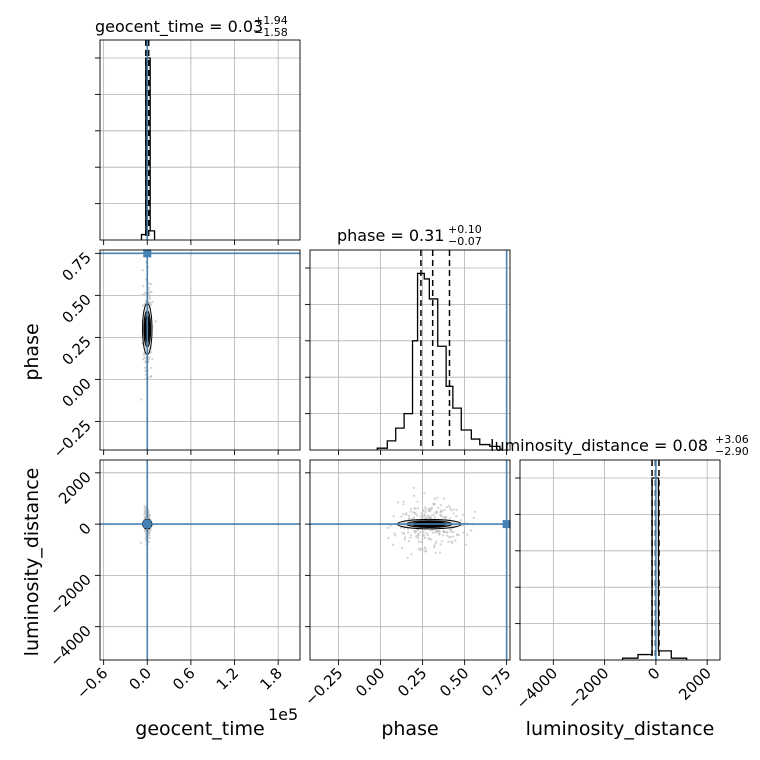 This screenshot has width=760, height=760. Describe the element at coordinates (409, 729) in the screenshot. I see `xlabel-phase: phase` at that location.